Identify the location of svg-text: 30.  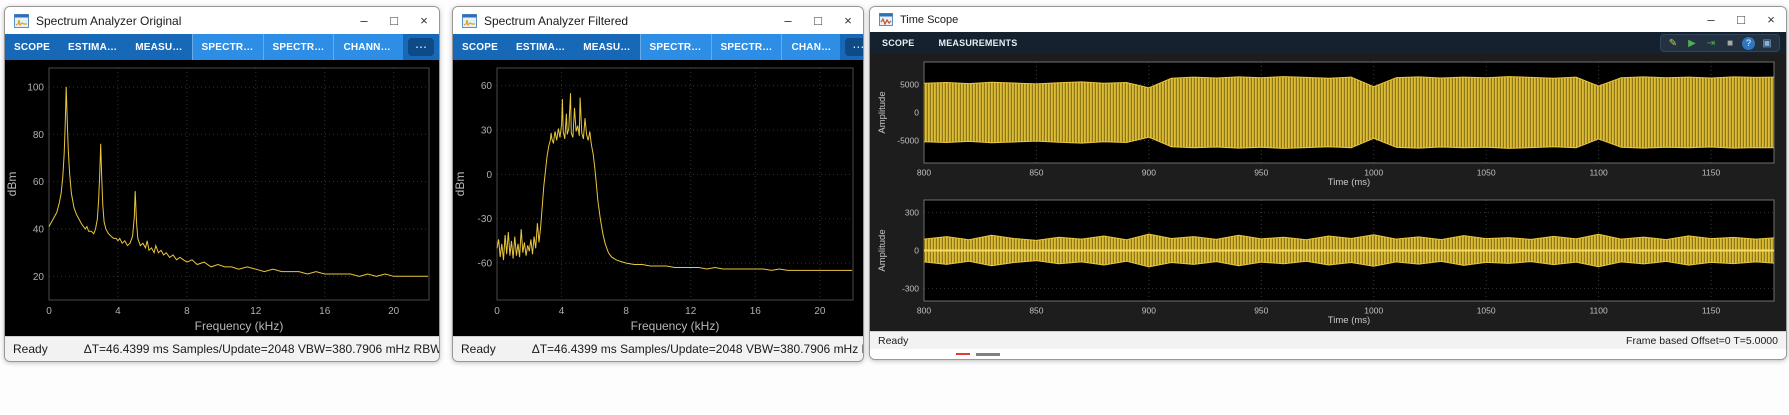
(487, 131).